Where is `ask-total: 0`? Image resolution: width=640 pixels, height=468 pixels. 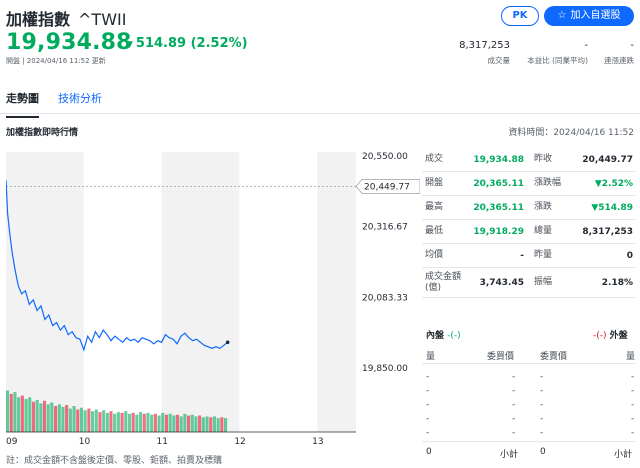
ask-total: 0 is located at coordinates (543, 452).